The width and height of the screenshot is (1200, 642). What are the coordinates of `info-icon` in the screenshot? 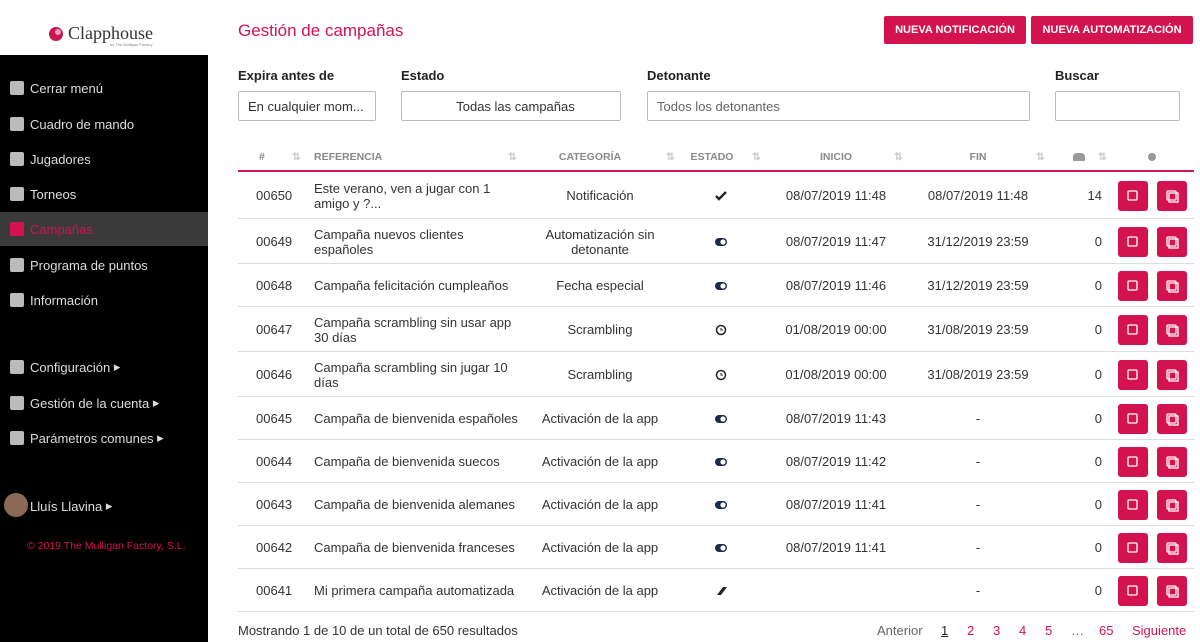 It's located at (1152, 157).